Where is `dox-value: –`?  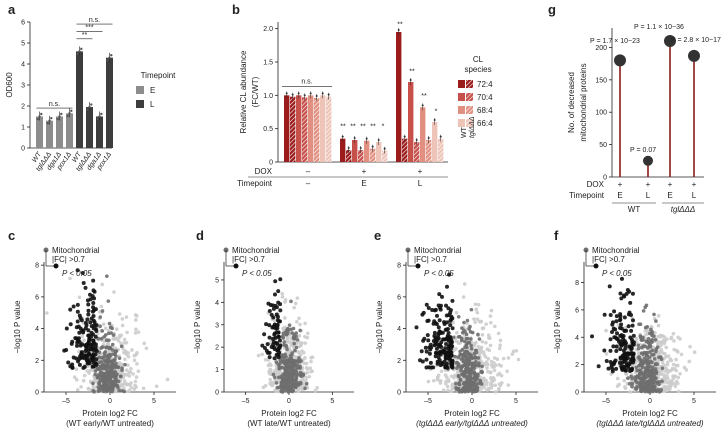
dox-value: – is located at coordinates (308, 171).